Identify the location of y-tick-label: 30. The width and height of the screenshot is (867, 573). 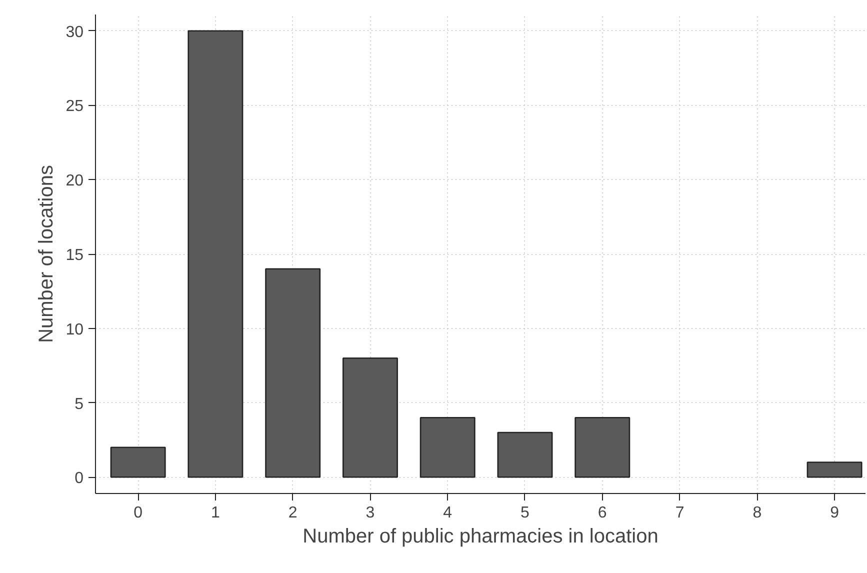
(75, 32).